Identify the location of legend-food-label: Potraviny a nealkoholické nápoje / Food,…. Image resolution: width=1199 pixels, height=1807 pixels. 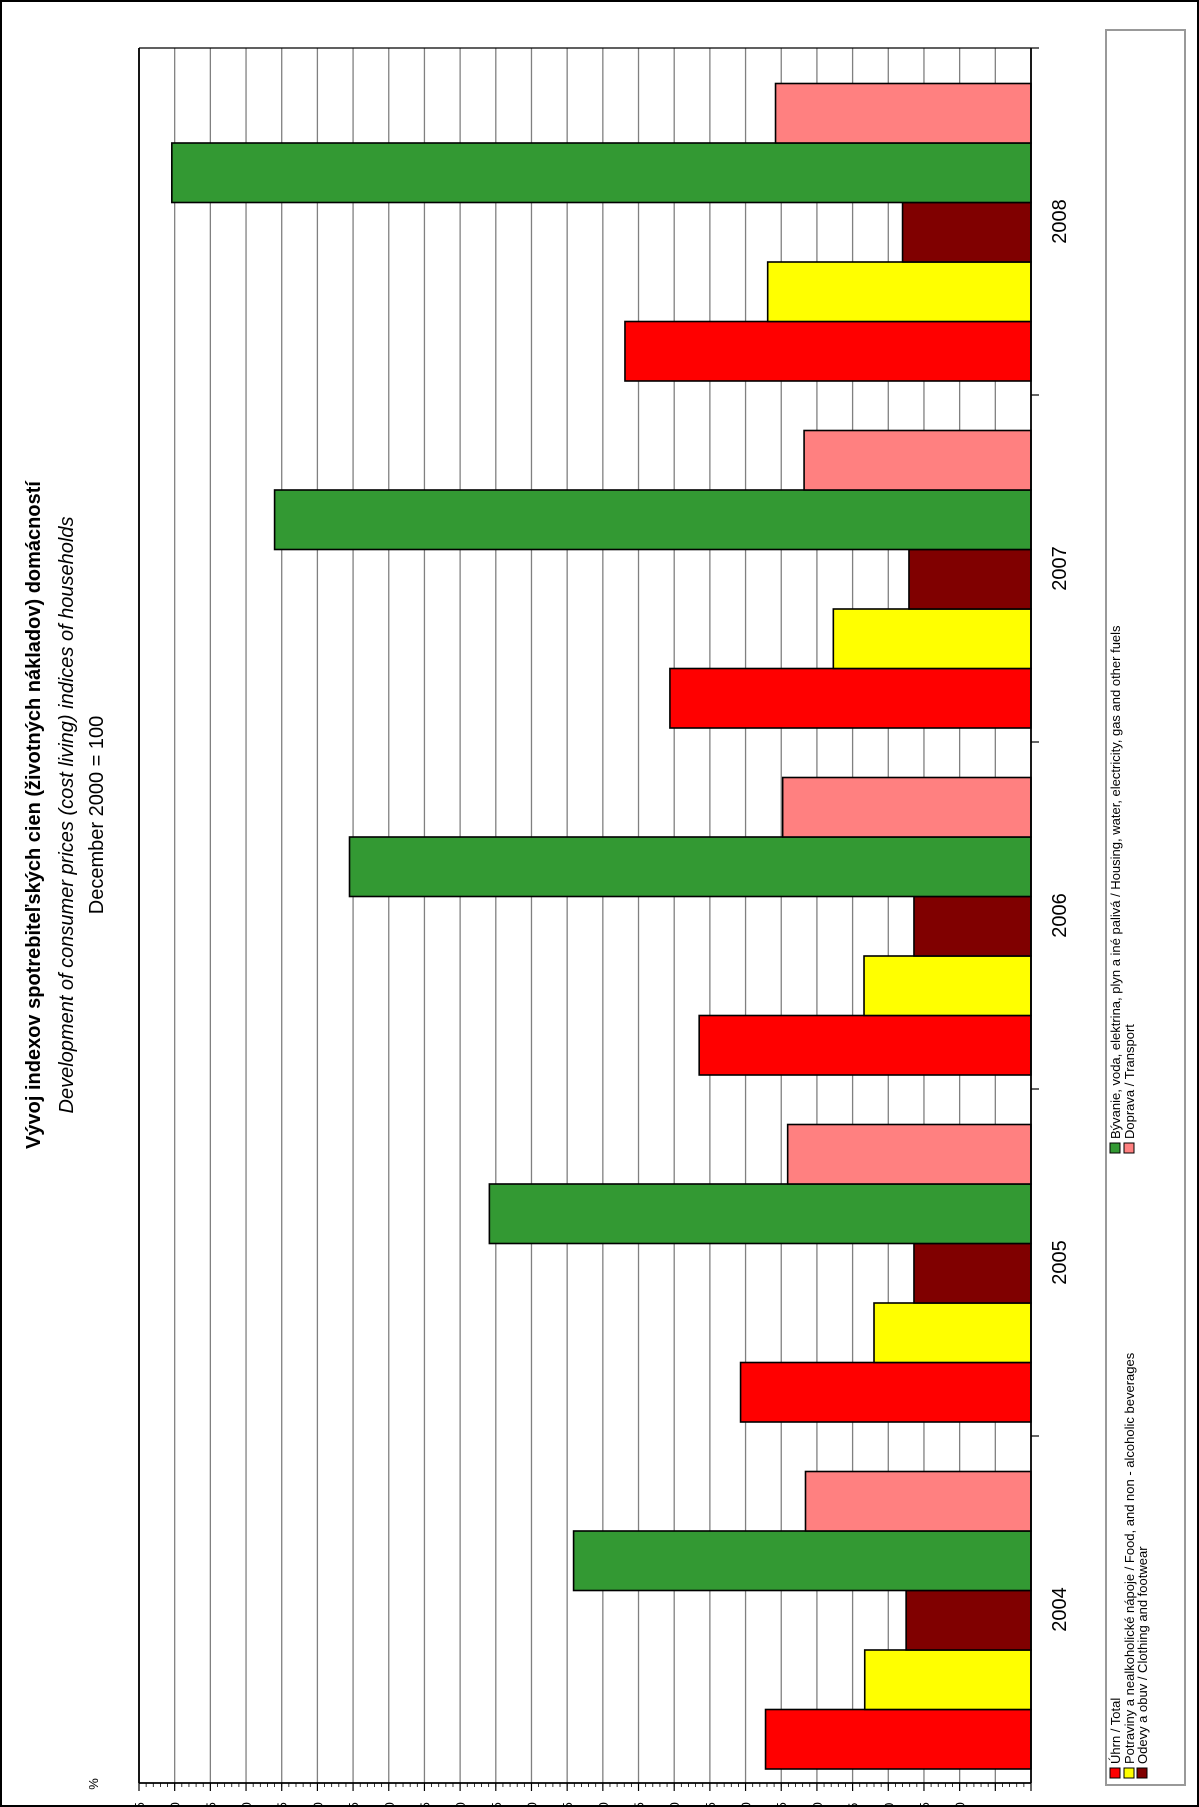
(1129, 1558).